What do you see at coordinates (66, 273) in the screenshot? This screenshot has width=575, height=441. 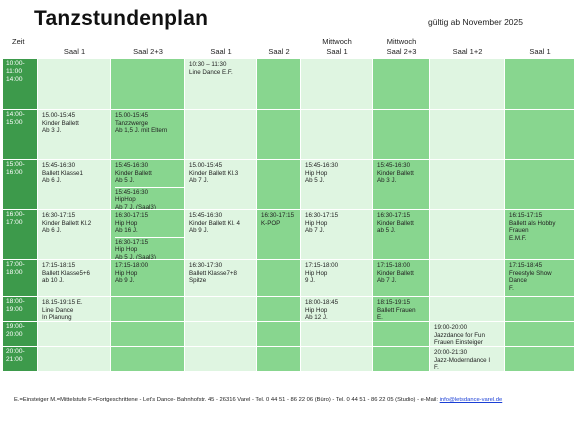 I see `class-entry: 17:15-18:15 Ballett Klasse5+6 ab 10 J.` at bounding box center [66, 273].